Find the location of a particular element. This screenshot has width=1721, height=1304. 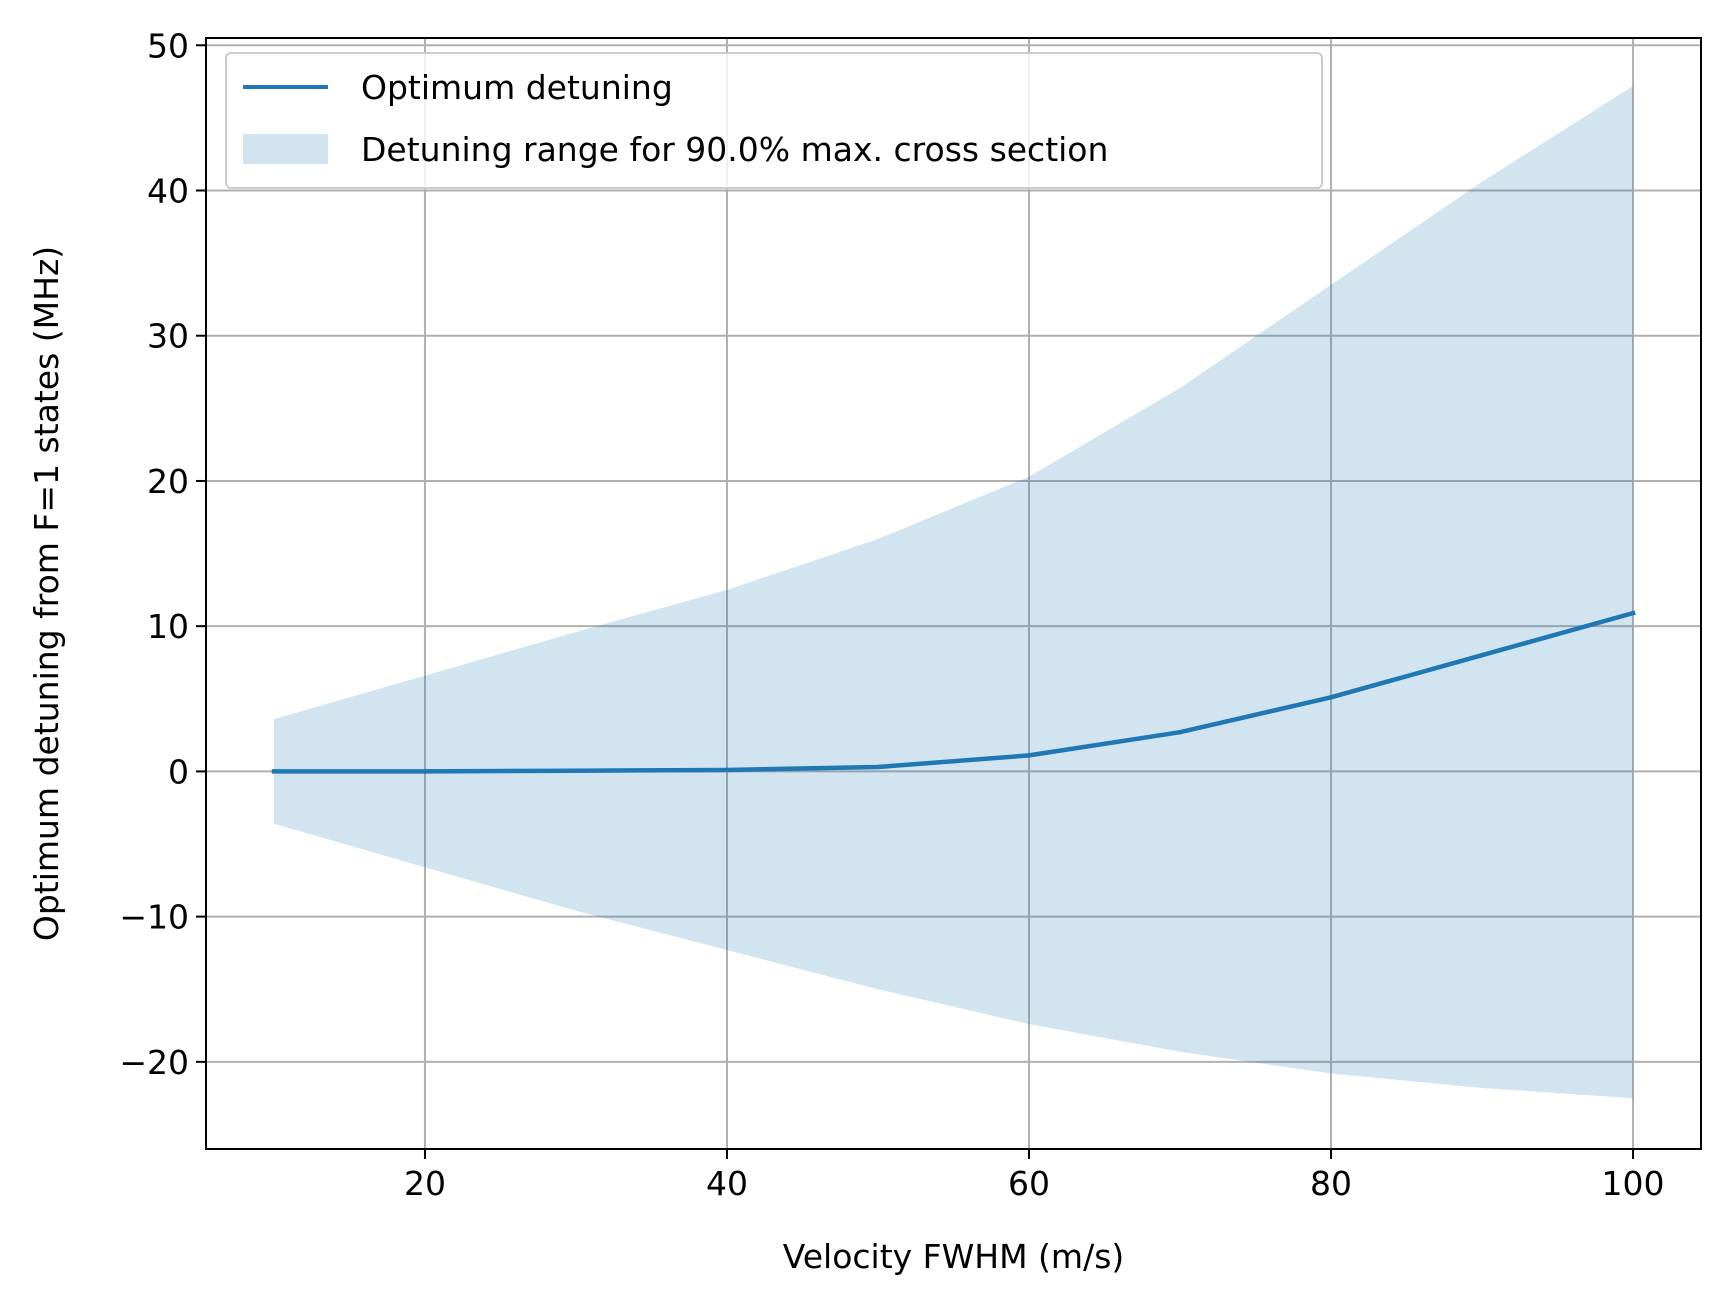

x-tick-label: 60 is located at coordinates (1029, 1183).